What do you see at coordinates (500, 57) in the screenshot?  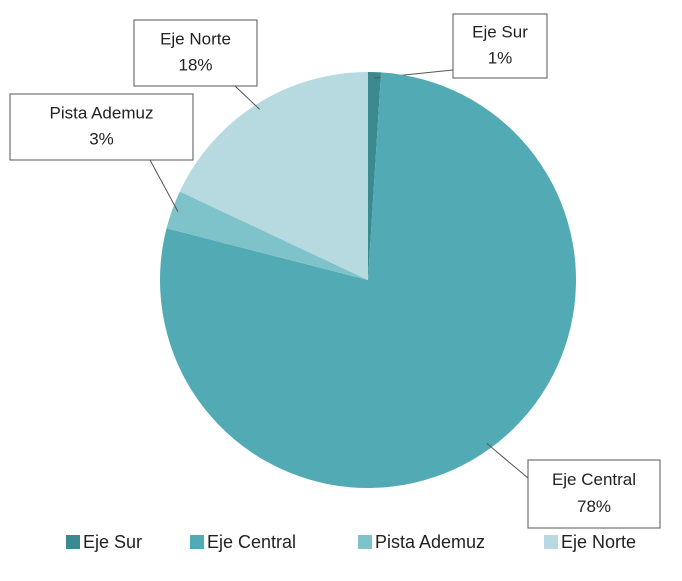 I see `callout-value: 1%` at bounding box center [500, 57].